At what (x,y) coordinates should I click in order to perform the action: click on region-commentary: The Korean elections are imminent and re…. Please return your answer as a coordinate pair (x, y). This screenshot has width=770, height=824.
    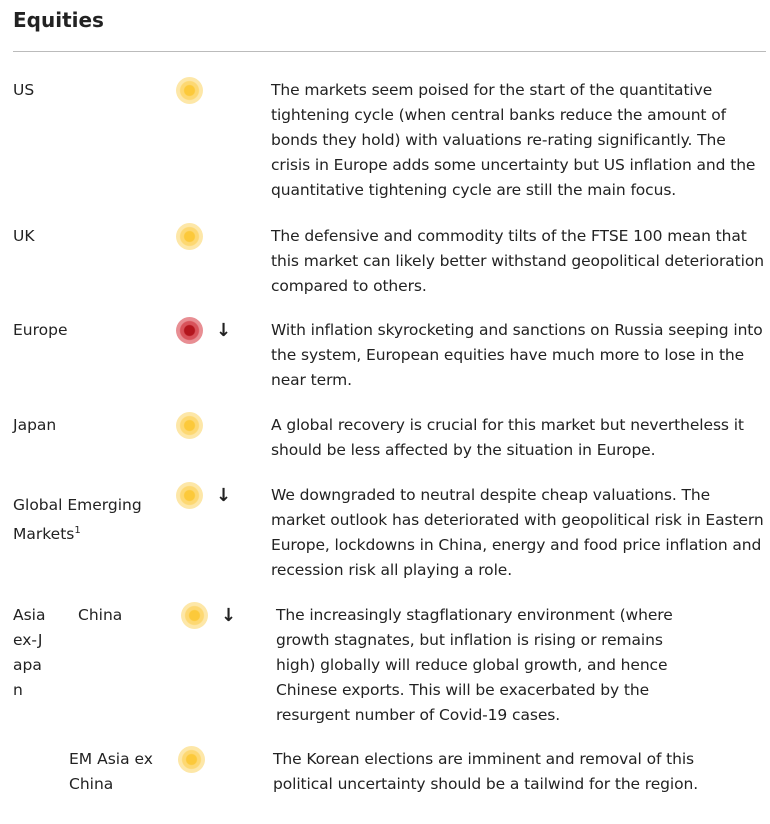
    Looking at the image, I should click on (486, 771).